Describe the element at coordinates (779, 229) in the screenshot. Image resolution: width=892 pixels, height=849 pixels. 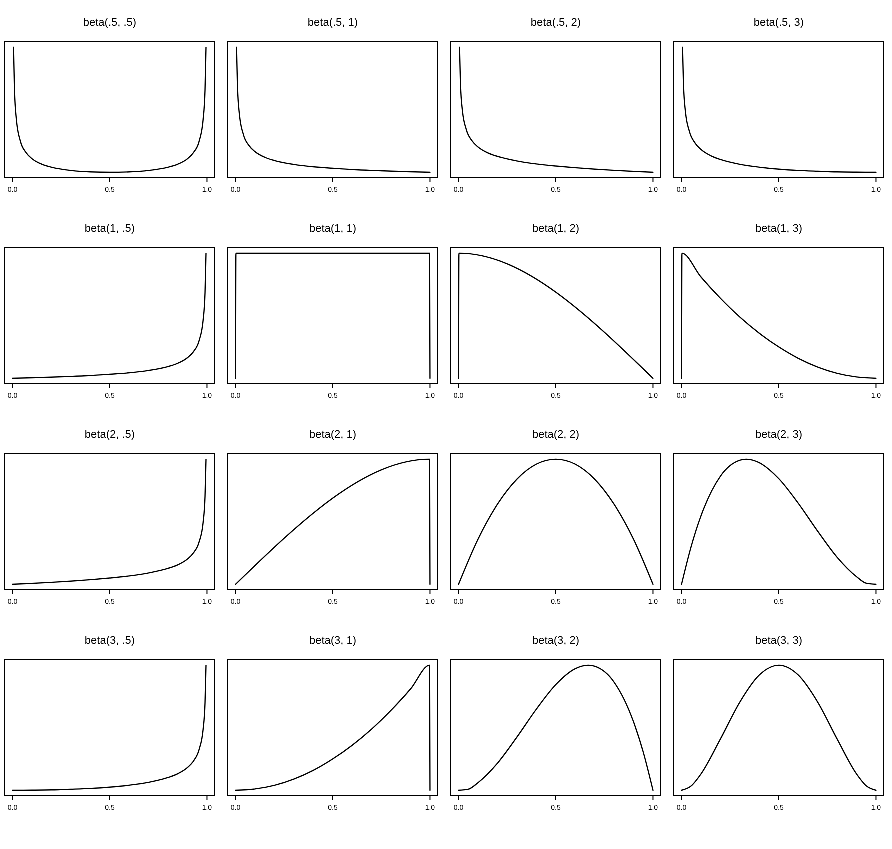
I see `chart-title: beta(1, 3)` at that location.